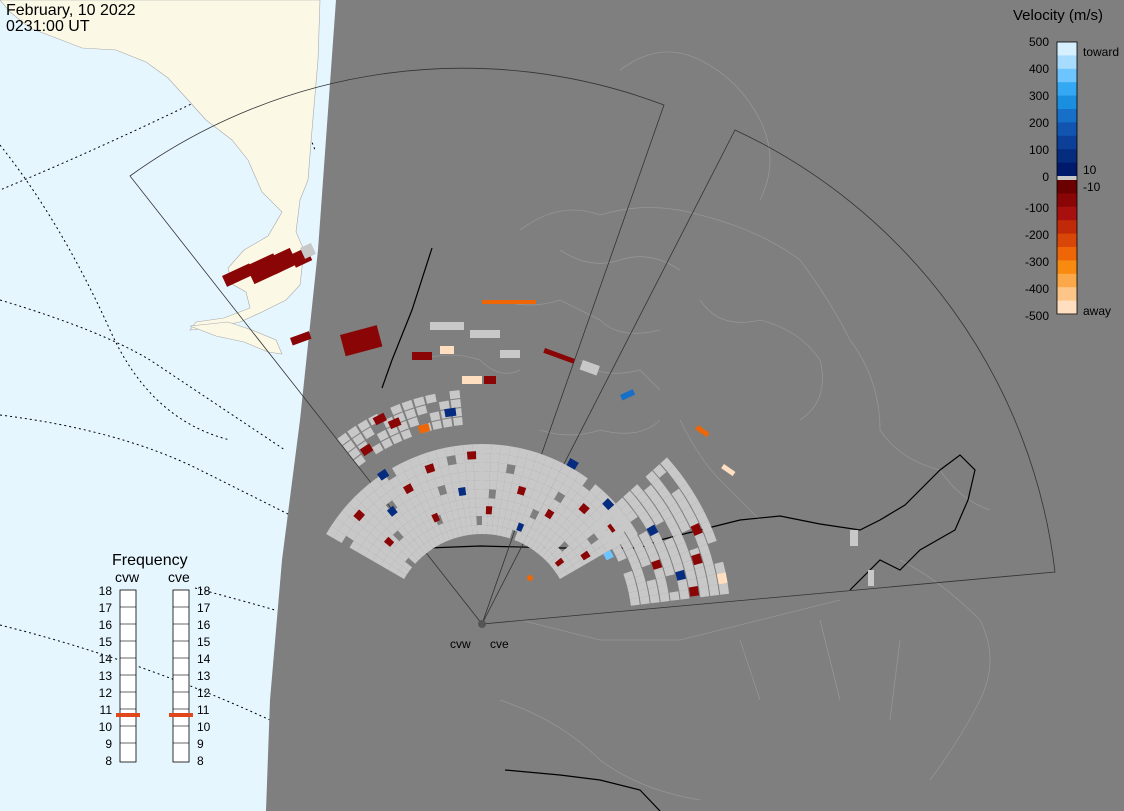  I want to click on frequency-scale-label: 12, so click(106, 693).